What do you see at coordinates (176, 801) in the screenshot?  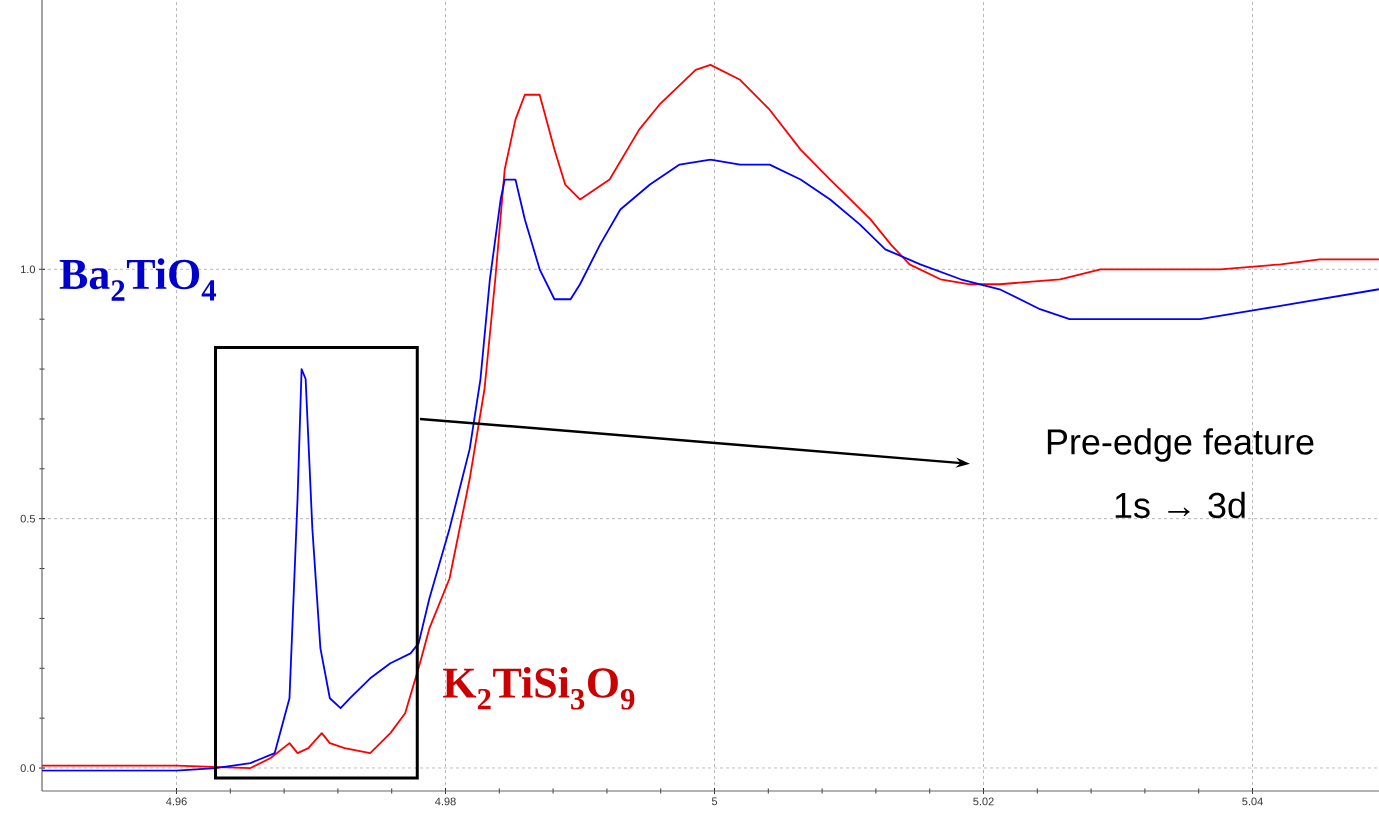 I see `x-tick-label: 4.96` at bounding box center [176, 801].